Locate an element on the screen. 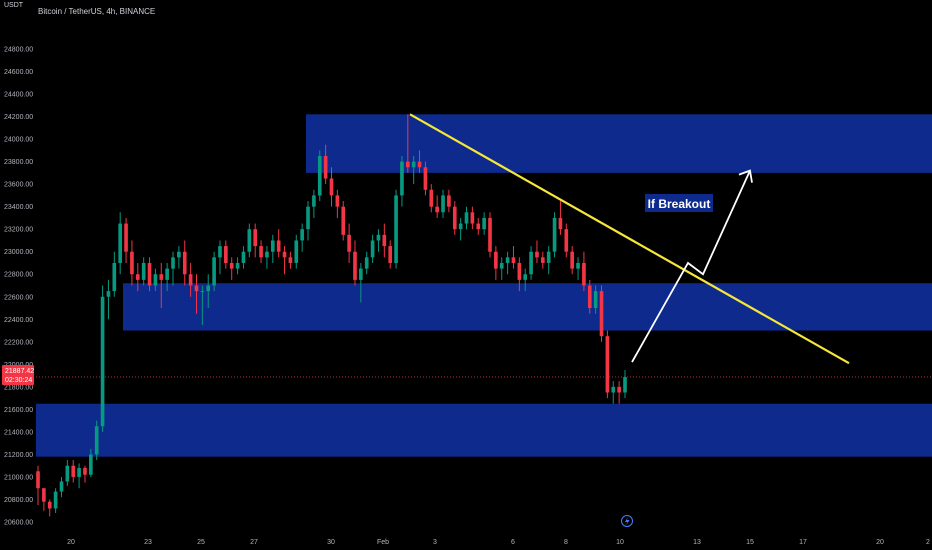 This screenshot has height=550, width=932. x-tick-label: 8 is located at coordinates (566, 542).